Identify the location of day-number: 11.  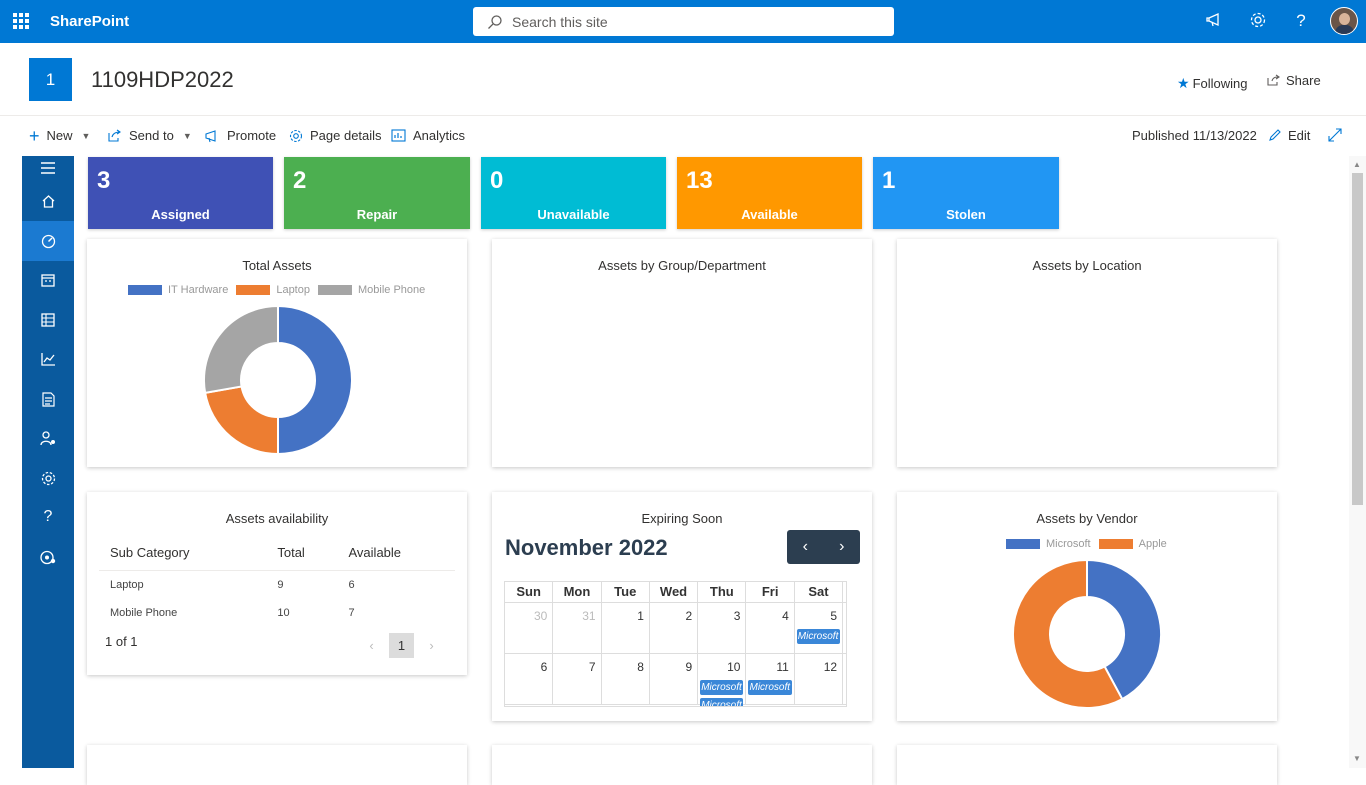
(782, 667).